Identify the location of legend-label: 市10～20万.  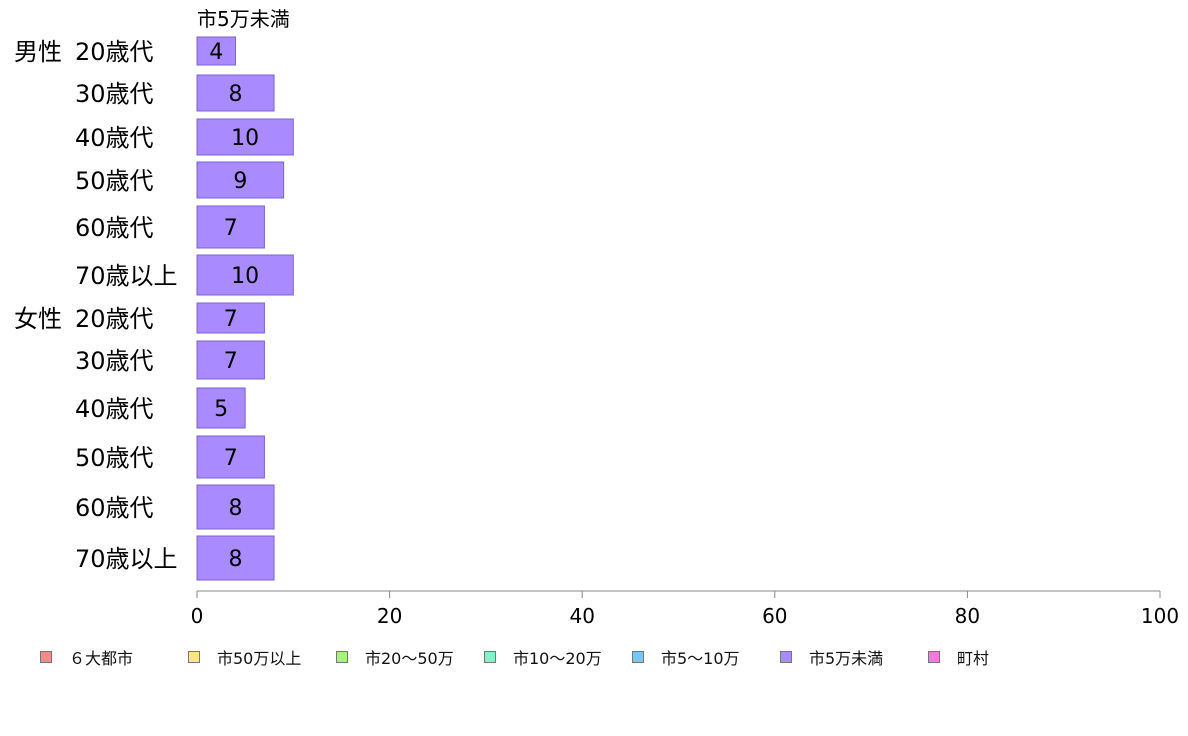
(557, 658).